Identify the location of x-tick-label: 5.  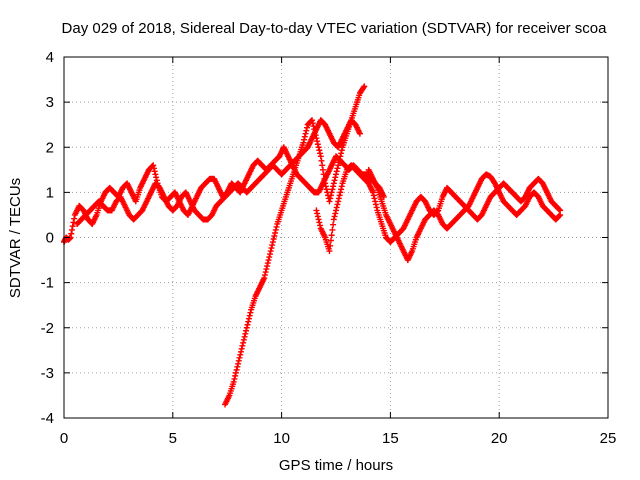
(173, 438).